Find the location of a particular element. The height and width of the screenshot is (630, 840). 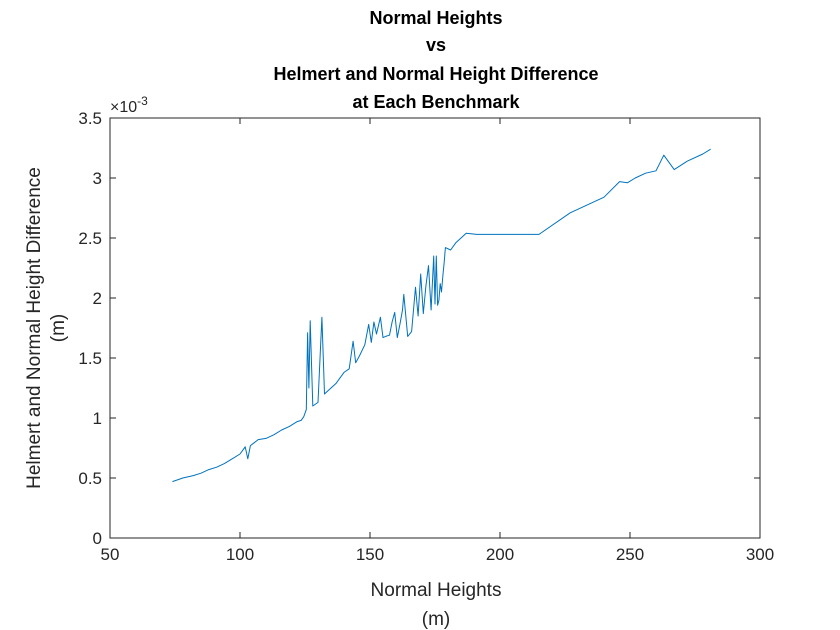

x-tick-label: 300 is located at coordinates (760, 554).